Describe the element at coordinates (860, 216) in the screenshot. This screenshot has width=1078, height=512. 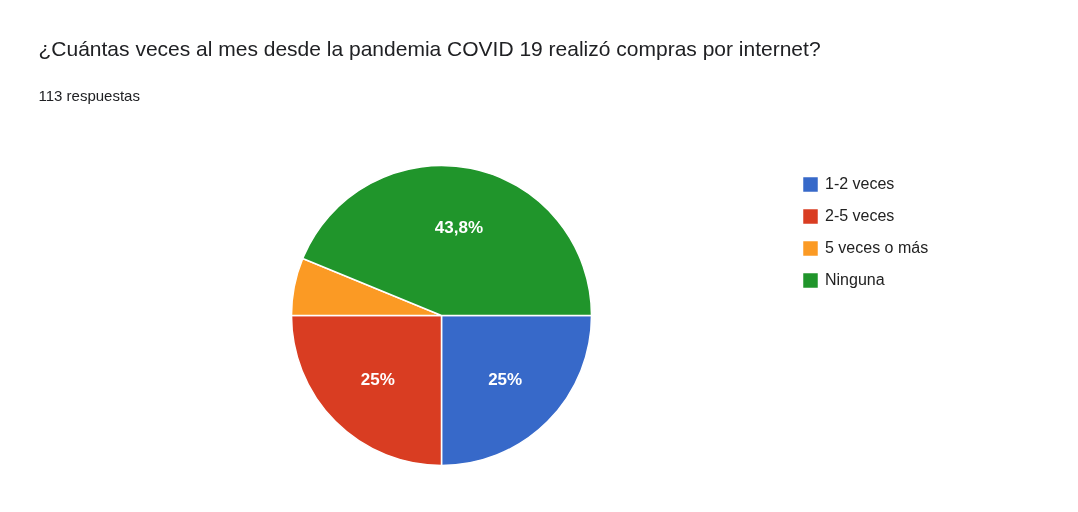
I see `legend-label: 2-5 veces` at that location.